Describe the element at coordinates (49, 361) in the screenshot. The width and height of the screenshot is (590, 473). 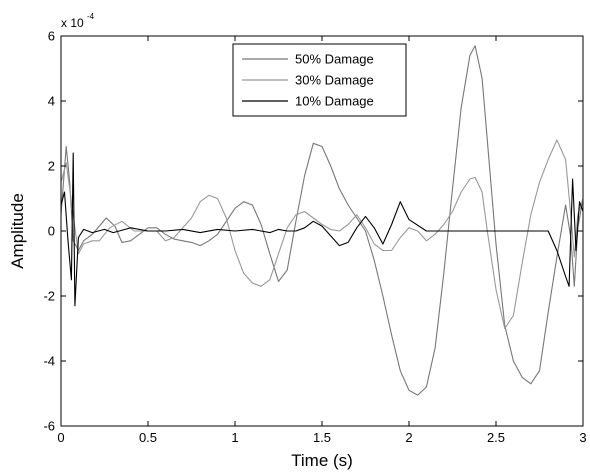
I see `y-tick-label: -4` at that location.